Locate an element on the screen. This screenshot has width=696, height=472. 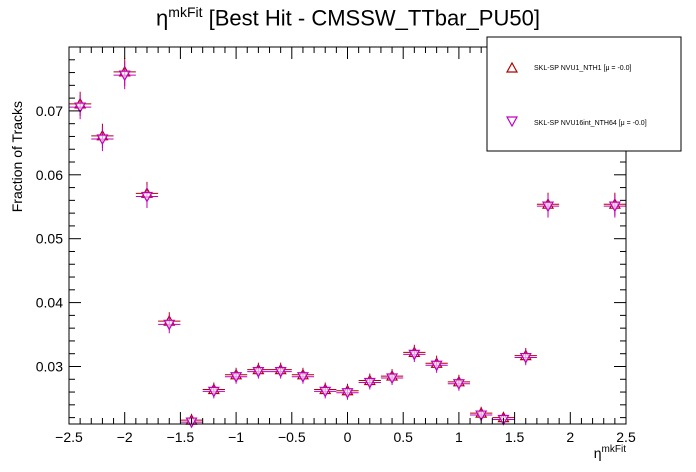
y-tick-label: 0.04 is located at coordinates (49, 303).